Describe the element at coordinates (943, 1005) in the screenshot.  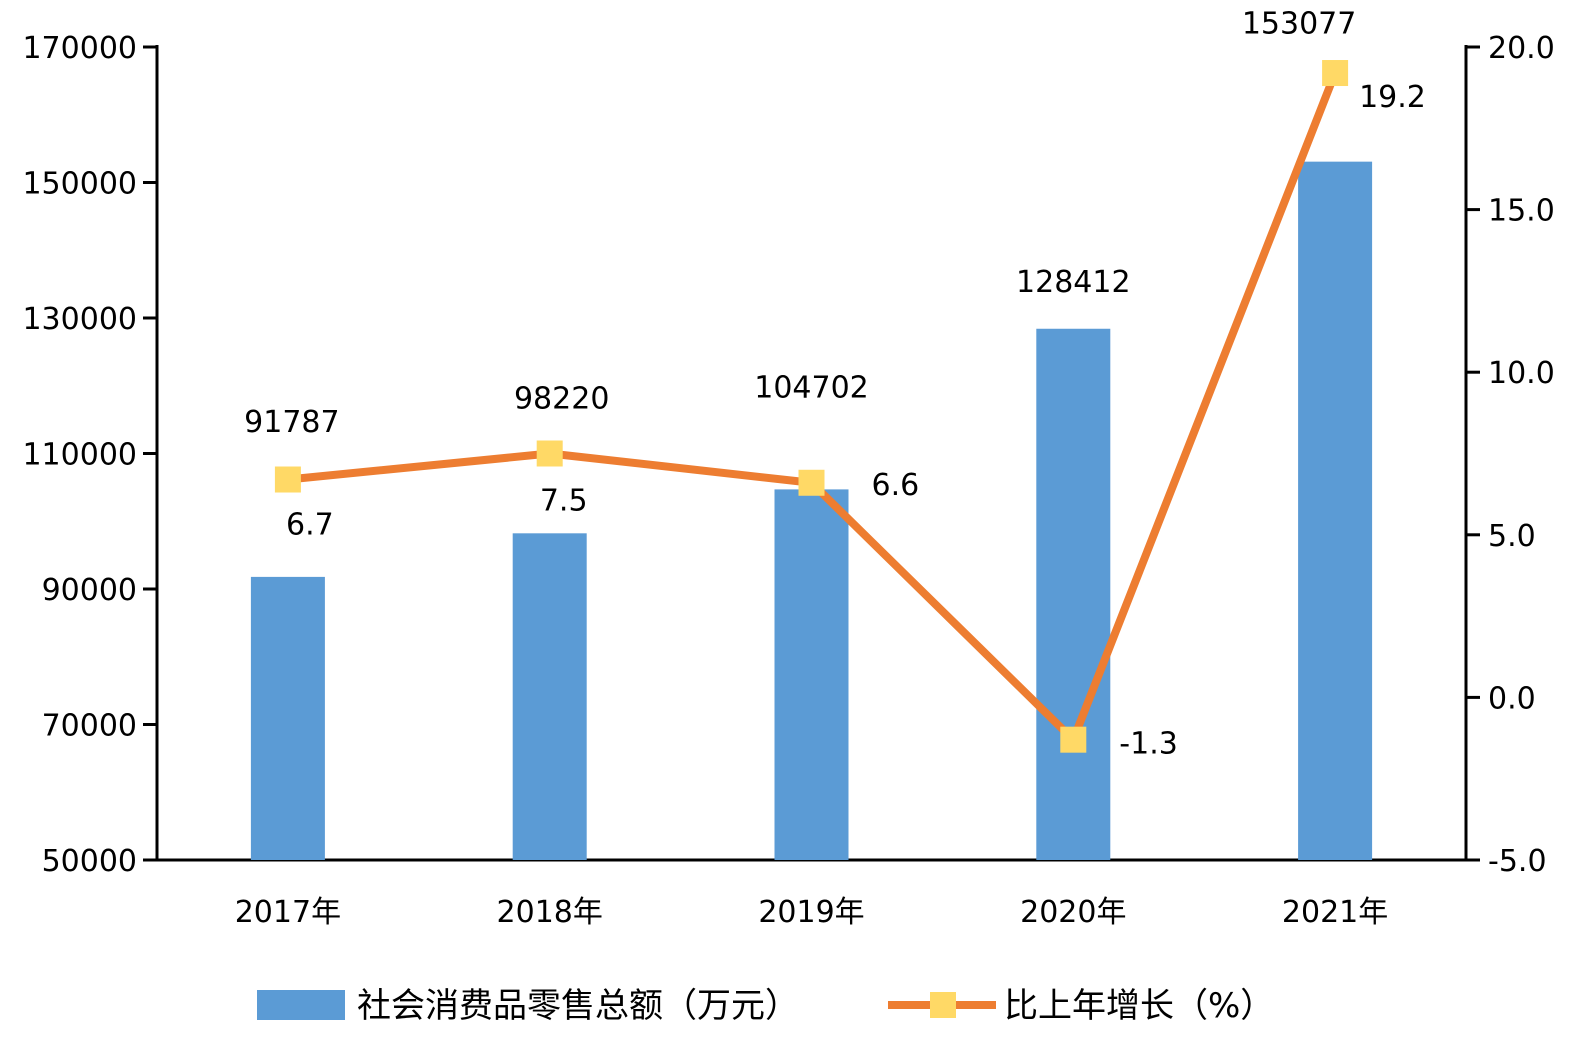
I see `legend-swatch-marker` at that location.